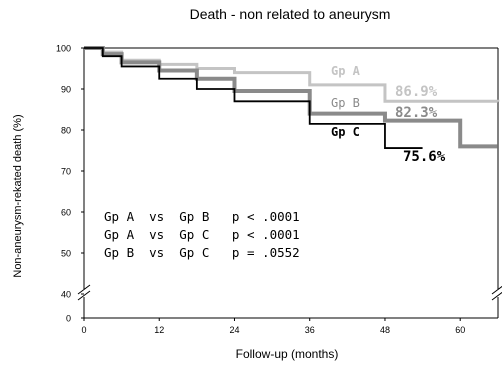 This screenshot has height=367, width=502. What do you see at coordinates (66, 131) in the screenshot?
I see `y-tick-label: 80` at bounding box center [66, 131].